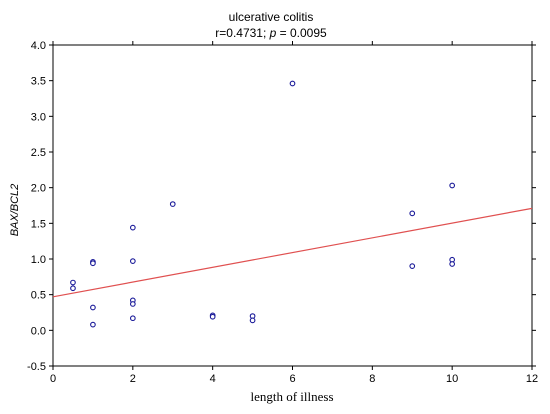 The width and height of the screenshot is (550, 414). What do you see at coordinates (15, 210) in the screenshot?
I see `y-axis-label: BAX/BCL2` at bounding box center [15, 210].